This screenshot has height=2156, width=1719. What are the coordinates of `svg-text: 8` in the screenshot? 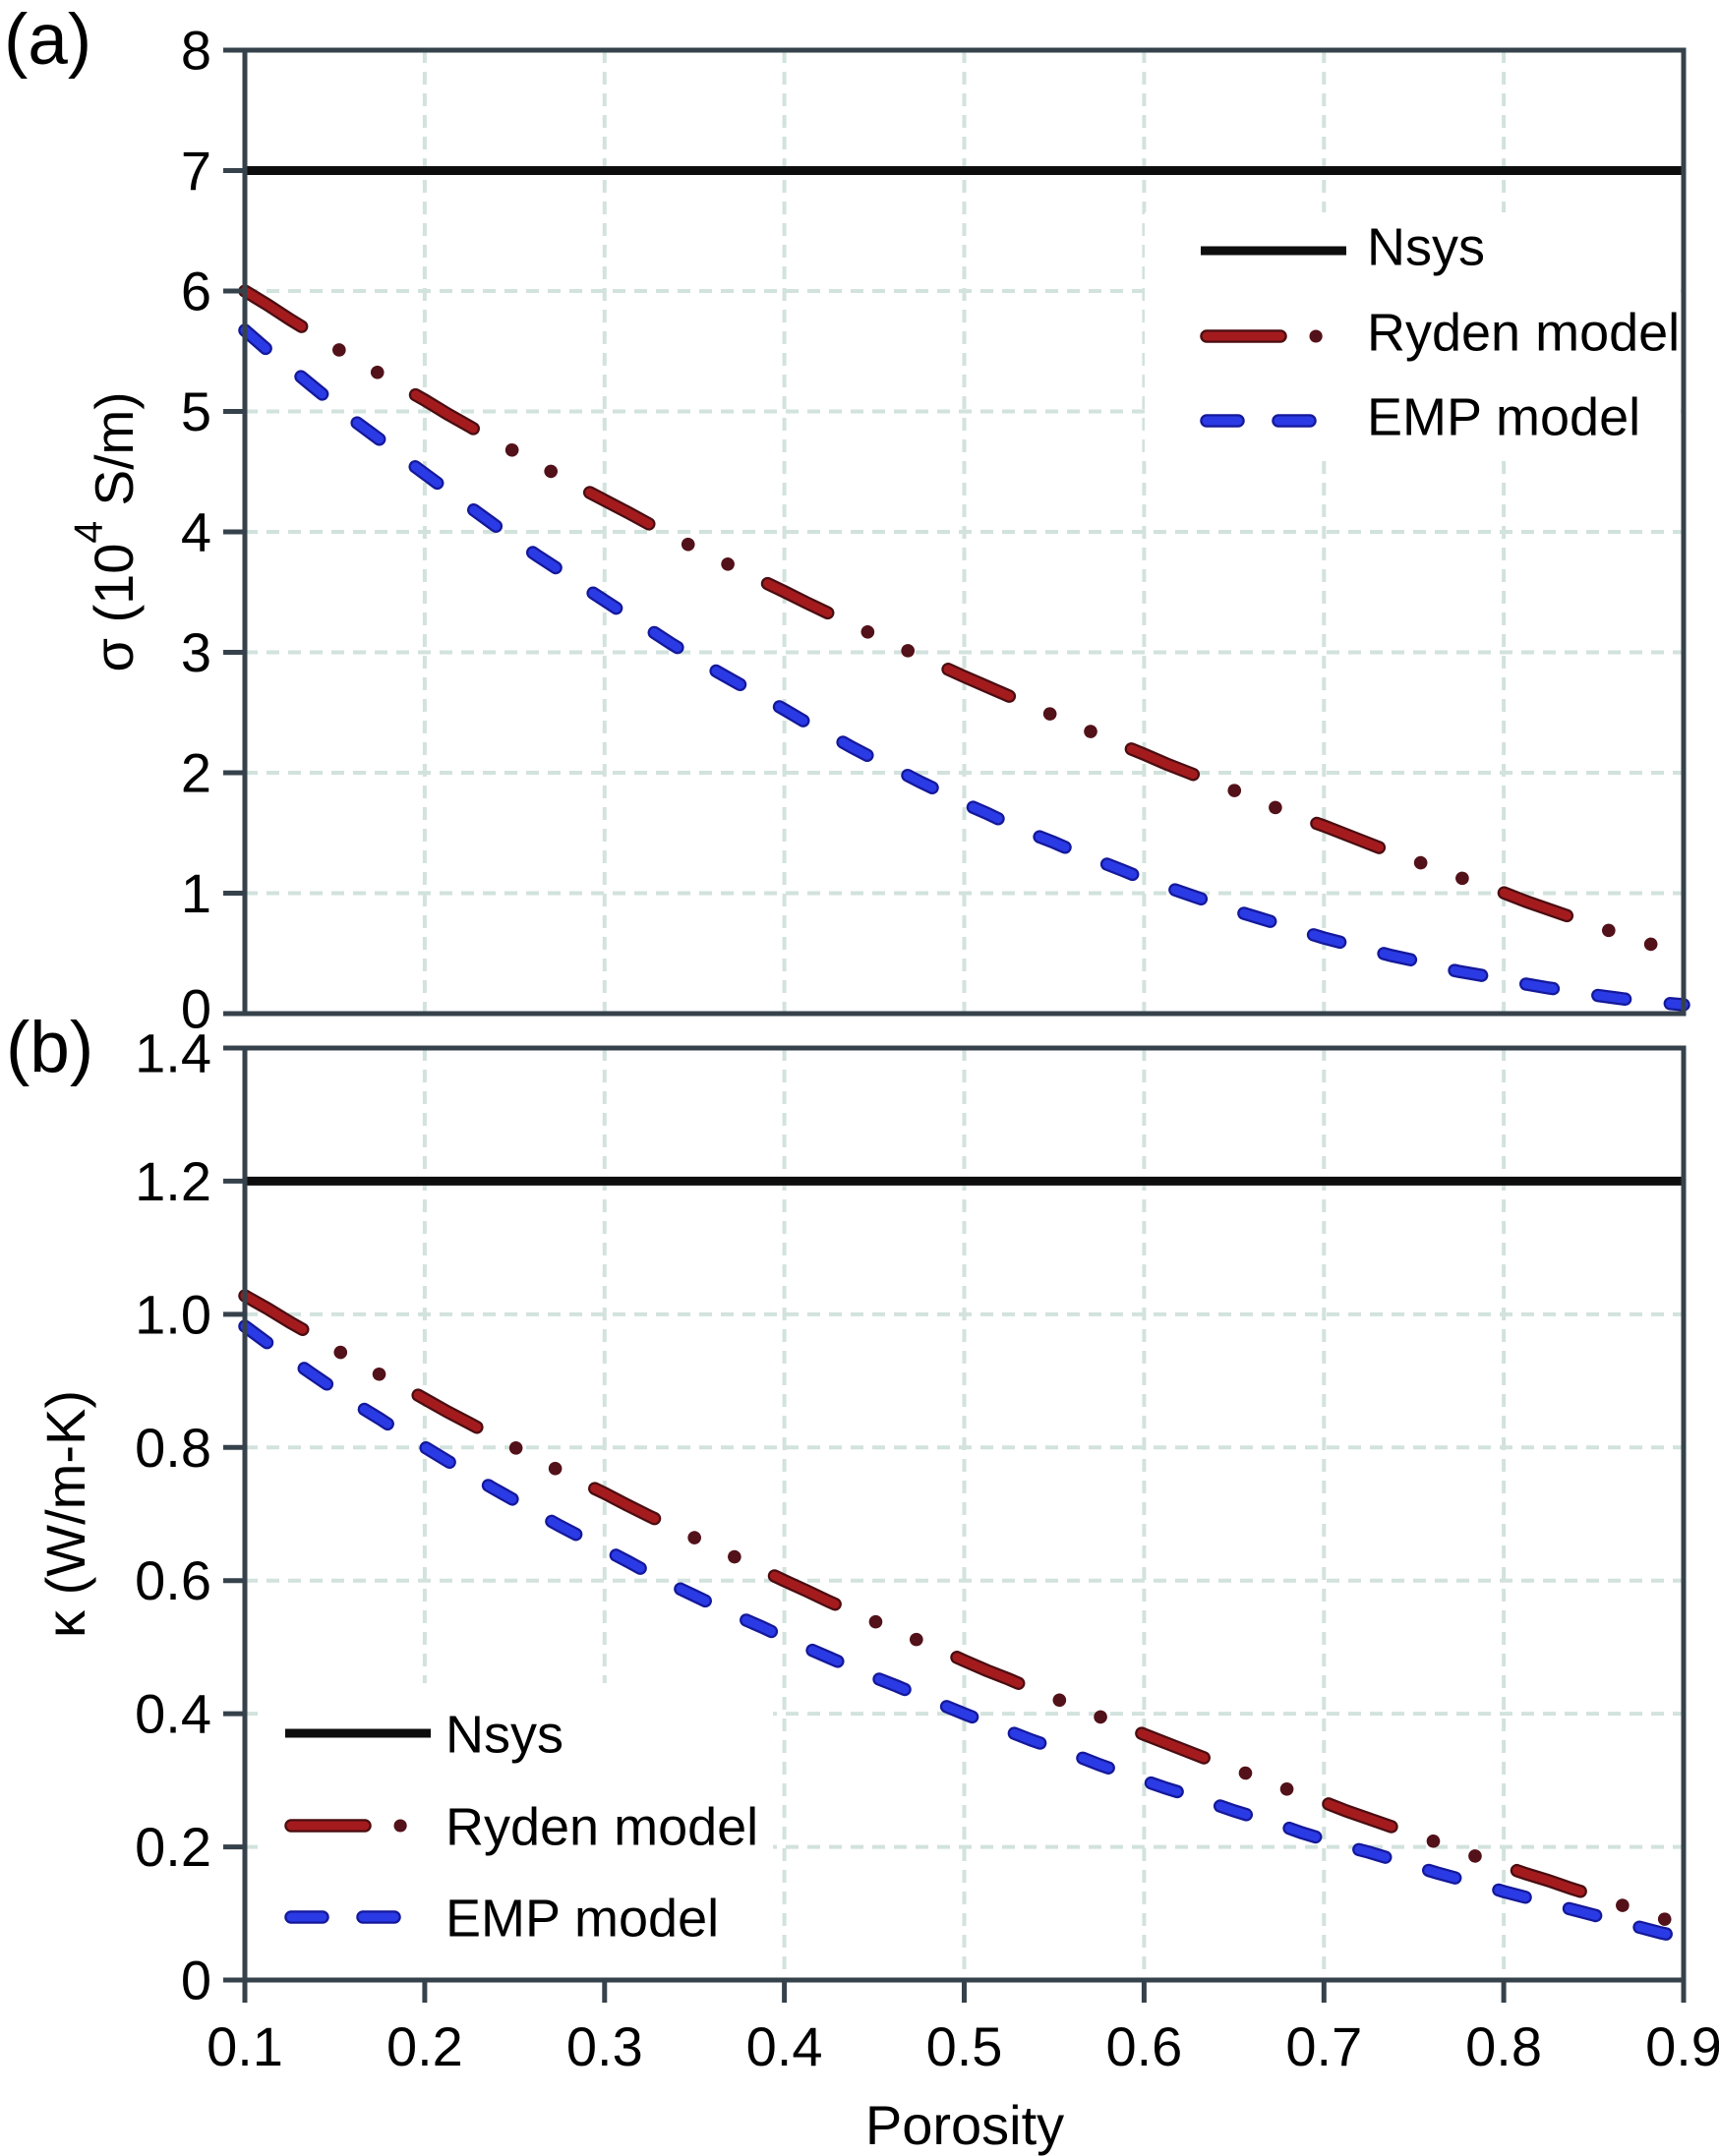 It's located at (196, 51).